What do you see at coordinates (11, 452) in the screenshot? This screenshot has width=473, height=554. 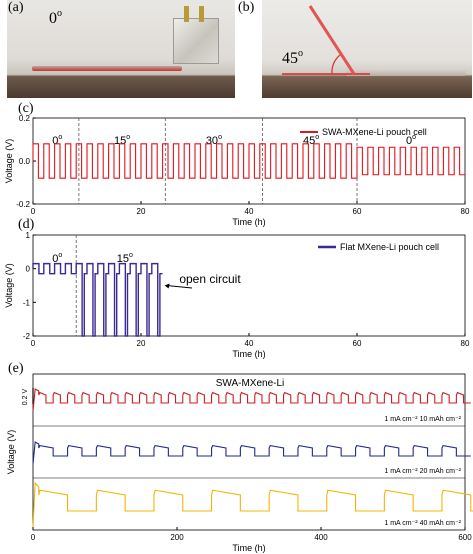 I see `y-axis-label-e: Voltage (V)` at bounding box center [11, 452].